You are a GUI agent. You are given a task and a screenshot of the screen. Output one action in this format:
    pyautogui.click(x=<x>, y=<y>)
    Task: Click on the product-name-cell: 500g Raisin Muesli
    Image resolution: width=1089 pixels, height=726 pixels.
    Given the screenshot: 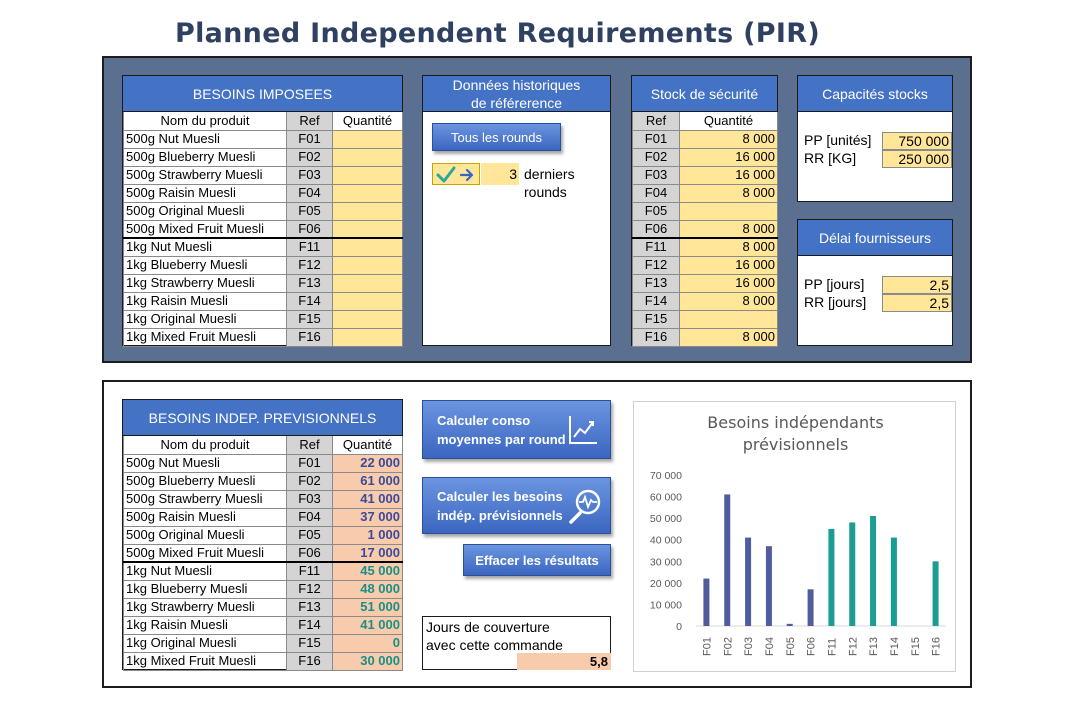 What is the action you would take?
    pyautogui.click(x=205, y=517)
    